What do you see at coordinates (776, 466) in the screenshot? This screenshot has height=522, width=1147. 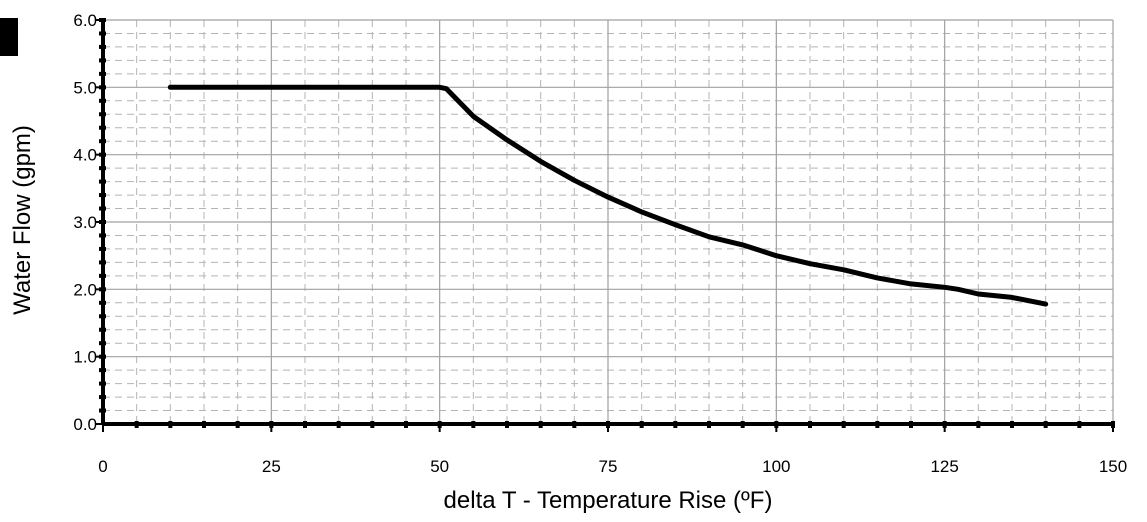 I see `x-tick-label: 100` at bounding box center [776, 466].